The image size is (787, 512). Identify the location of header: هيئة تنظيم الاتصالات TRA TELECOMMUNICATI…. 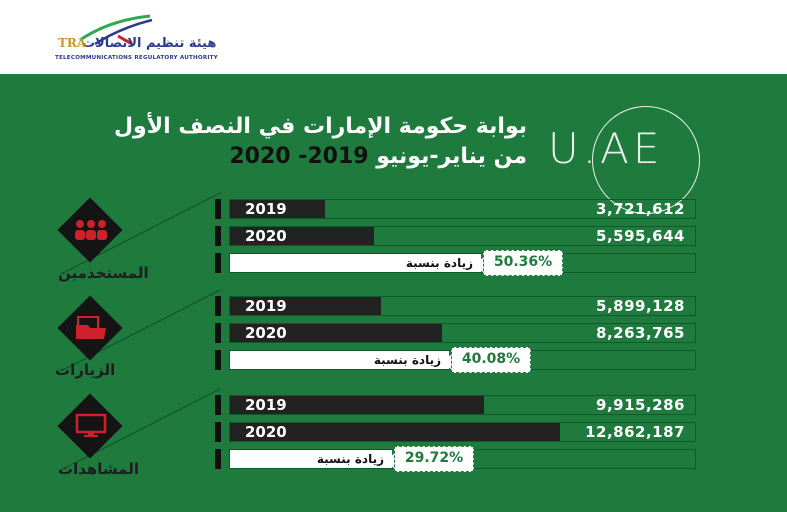
(393, 37).